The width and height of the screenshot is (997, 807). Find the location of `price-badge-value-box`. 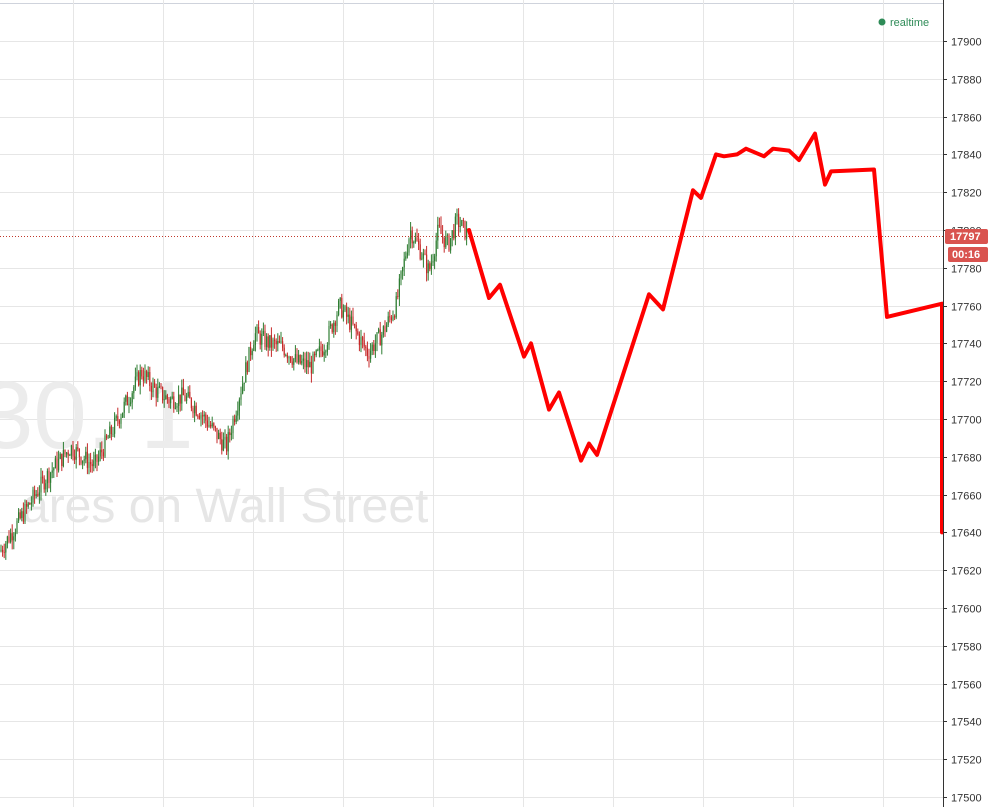

price-badge-value-box is located at coordinates (966, 236).